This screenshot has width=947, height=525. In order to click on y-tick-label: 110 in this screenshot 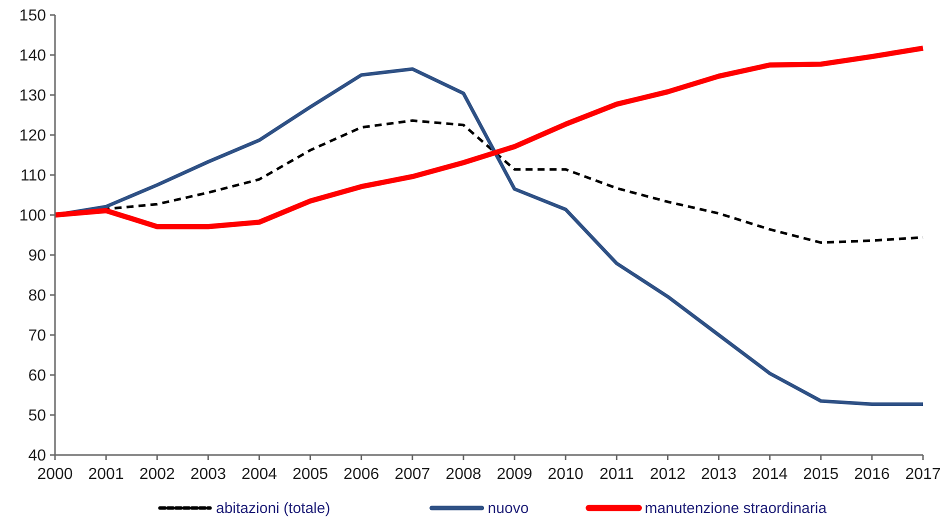, I will do `click(33, 176)`.